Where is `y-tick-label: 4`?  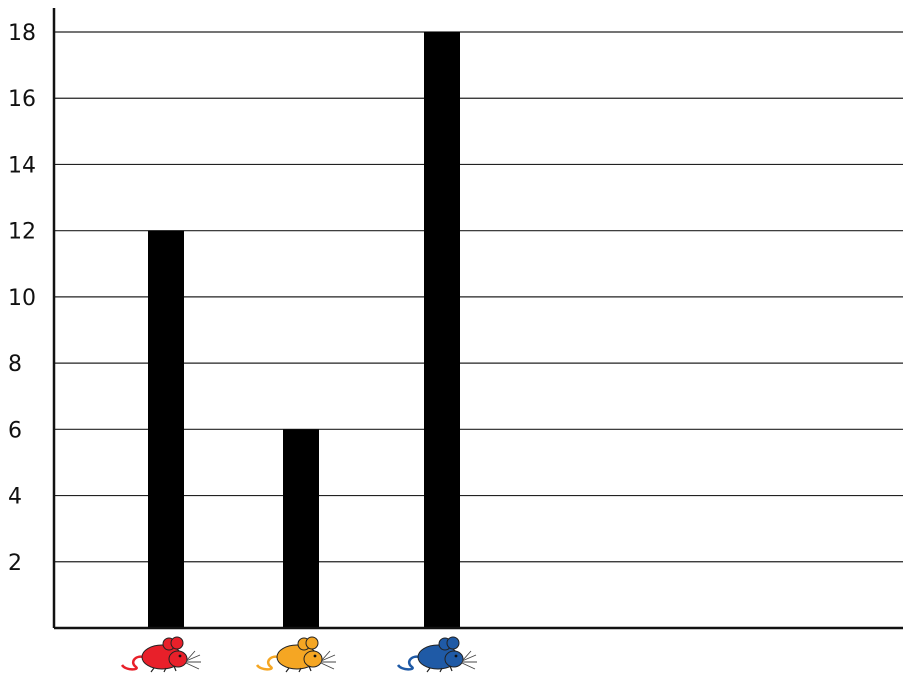 y-tick-label: 4 is located at coordinates (15, 497).